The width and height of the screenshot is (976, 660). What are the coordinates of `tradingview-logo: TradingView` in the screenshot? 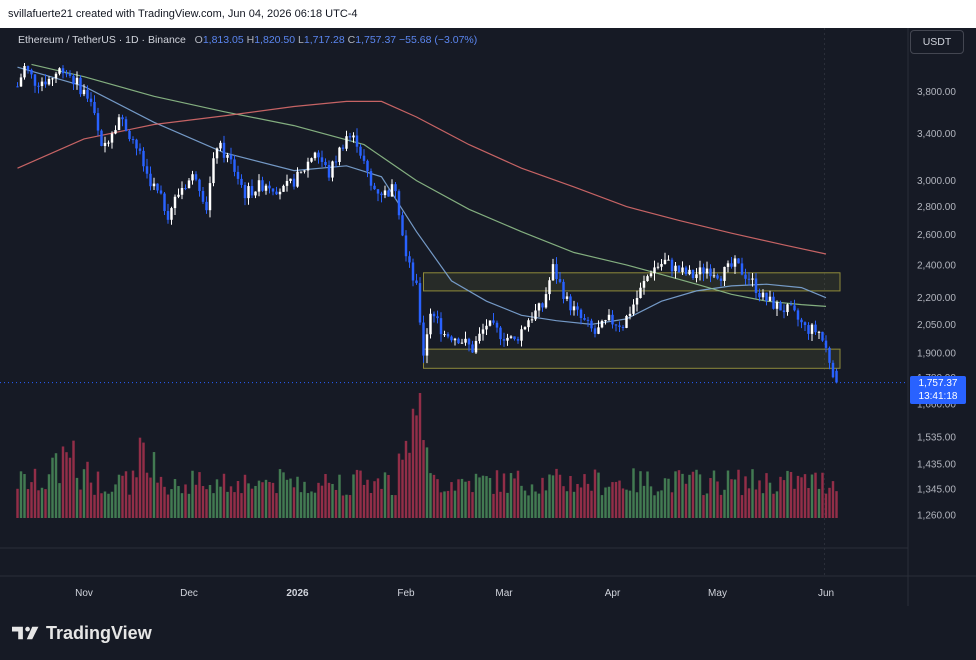 It's located at (82, 633).